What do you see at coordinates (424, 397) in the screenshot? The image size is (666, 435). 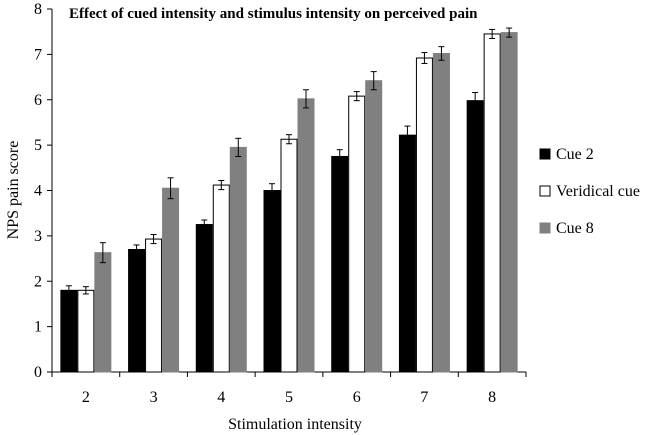 I see `x-tick-label: 7` at bounding box center [424, 397].